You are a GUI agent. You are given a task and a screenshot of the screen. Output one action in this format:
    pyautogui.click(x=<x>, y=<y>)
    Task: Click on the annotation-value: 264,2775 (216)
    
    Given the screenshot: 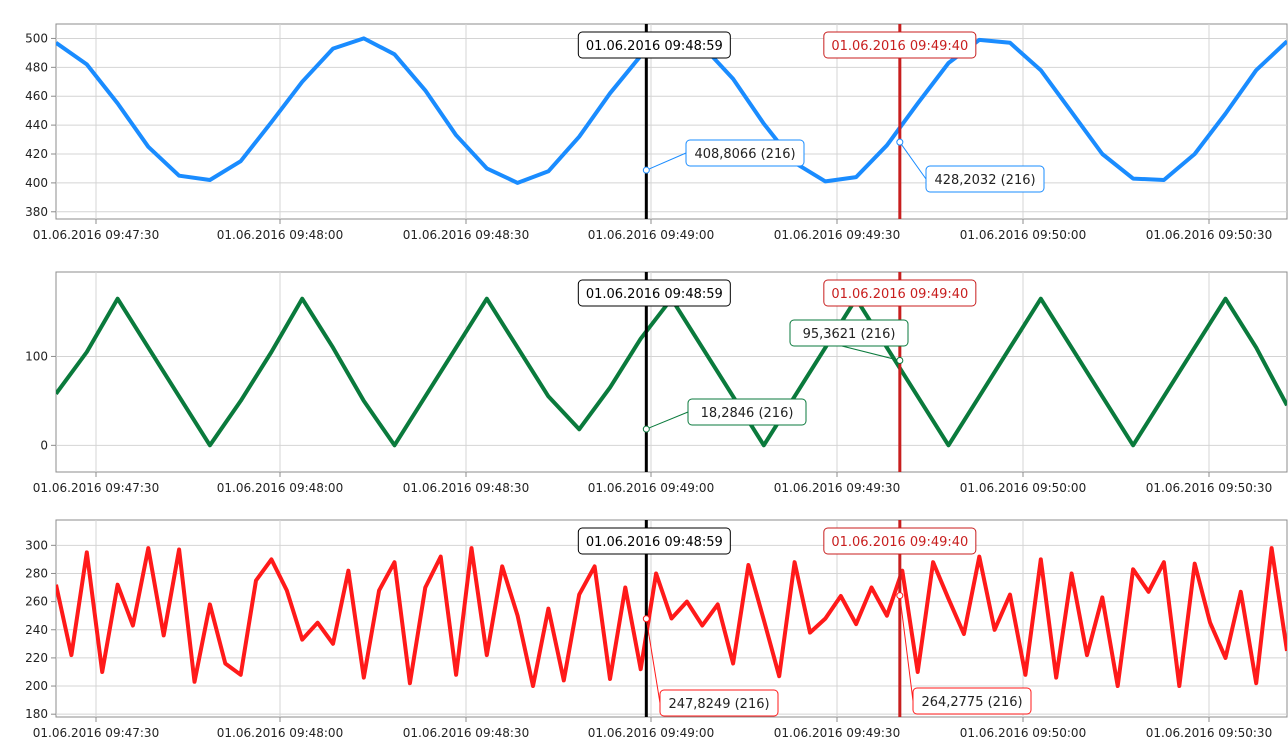 What is the action you would take?
    pyautogui.click(x=971, y=702)
    